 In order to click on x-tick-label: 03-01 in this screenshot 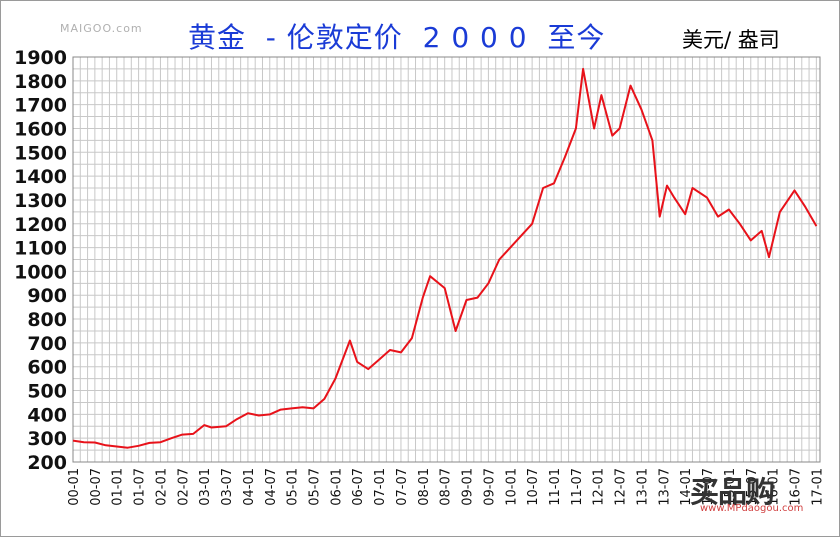, I will do `click(205, 487)`.